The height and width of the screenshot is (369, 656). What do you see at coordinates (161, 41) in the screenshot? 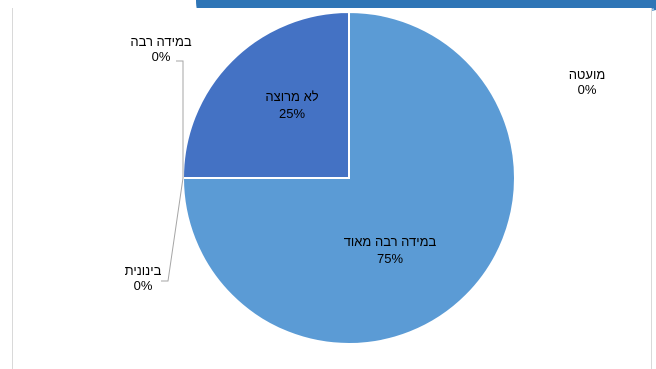
I see `slice-label-name: במידה רבה` at bounding box center [161, 41].